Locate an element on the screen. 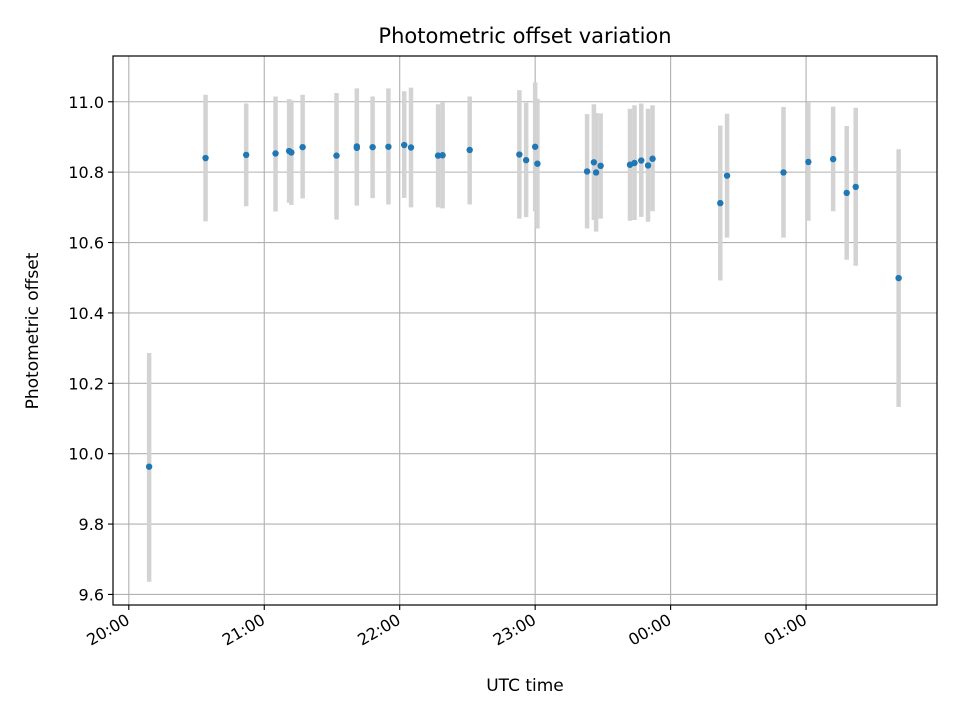 The height and width of the screenshot is (720, 960). x-axis-label: UTC time is located at coordinates (525, 686).